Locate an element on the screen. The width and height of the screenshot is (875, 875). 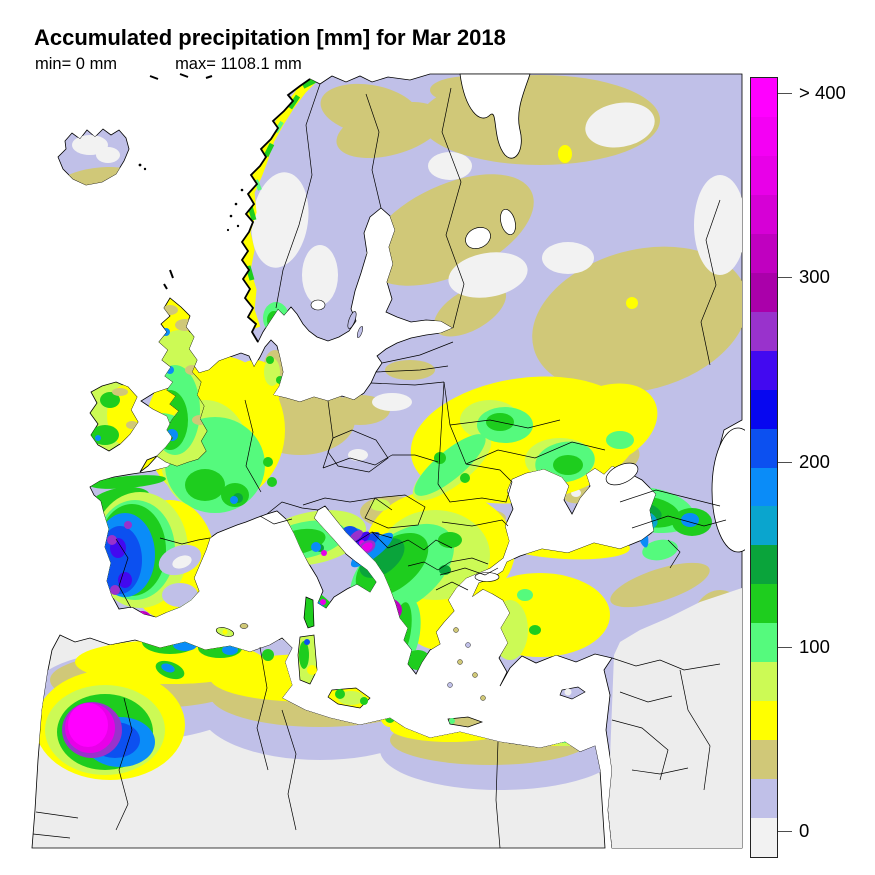
sea-of-azov is located at coordinates (622, 474).